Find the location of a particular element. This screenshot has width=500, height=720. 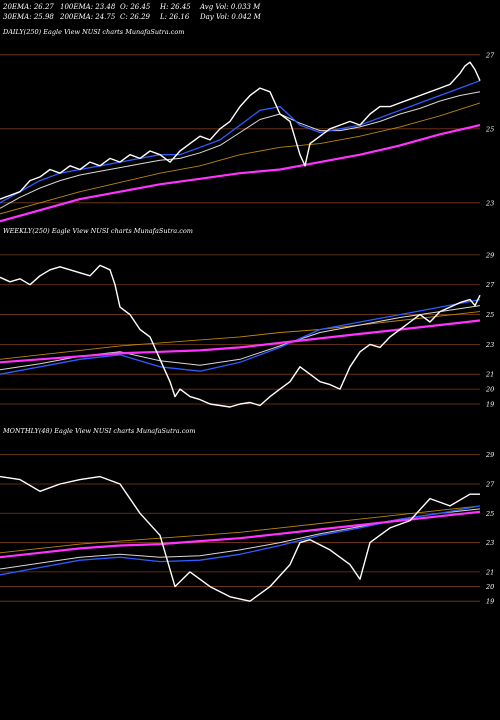

weekly-100ema-line is located at coordinates (240, 341).